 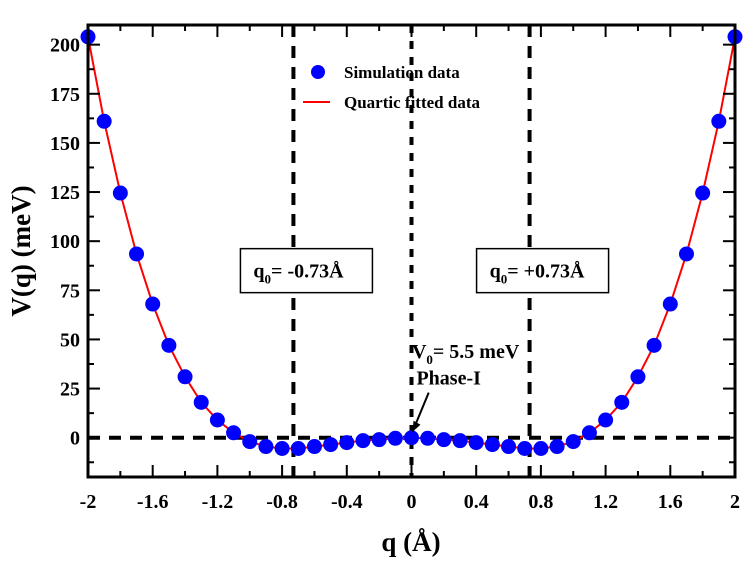 I want to click on x-tick-label: 0.8, so click(x=540, y=502).